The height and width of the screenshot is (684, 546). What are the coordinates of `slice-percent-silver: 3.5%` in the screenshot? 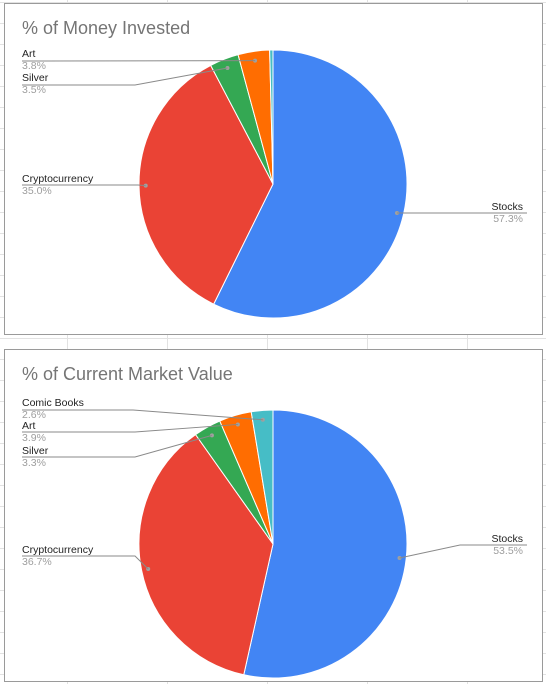 It's located at (34, 90).